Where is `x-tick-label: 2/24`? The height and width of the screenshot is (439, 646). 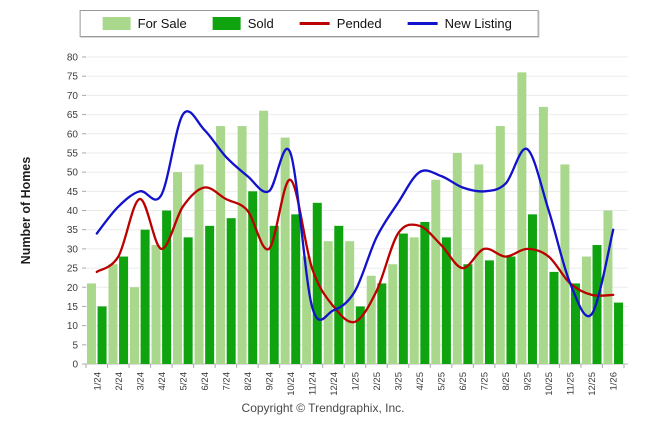
x-tick-label: 2/24 is located at coordinates (119, 381).